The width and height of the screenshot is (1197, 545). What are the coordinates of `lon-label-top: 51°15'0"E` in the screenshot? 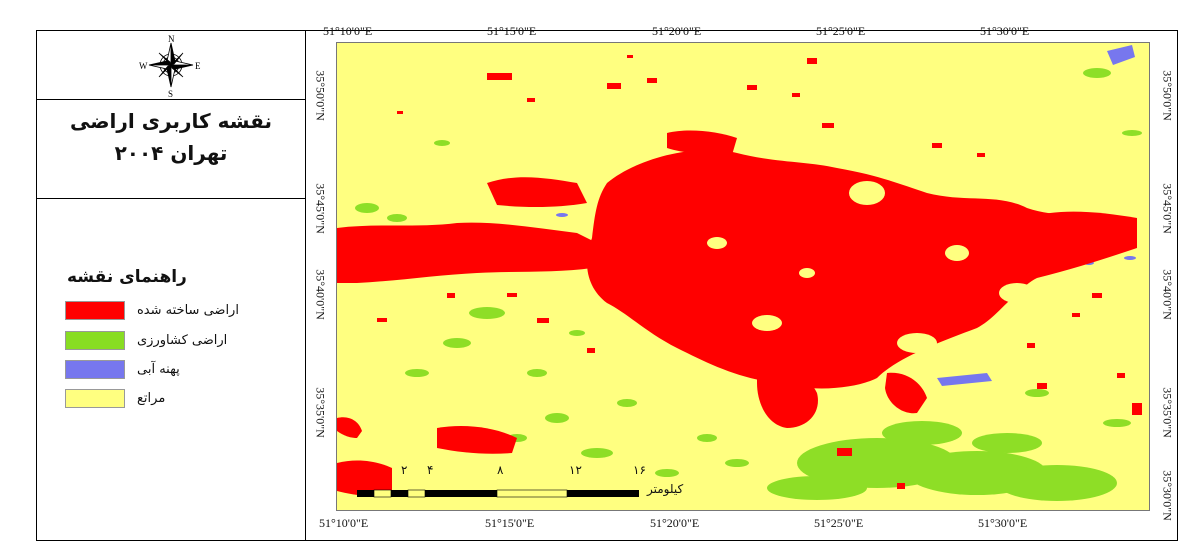 It's located at (512, 31).